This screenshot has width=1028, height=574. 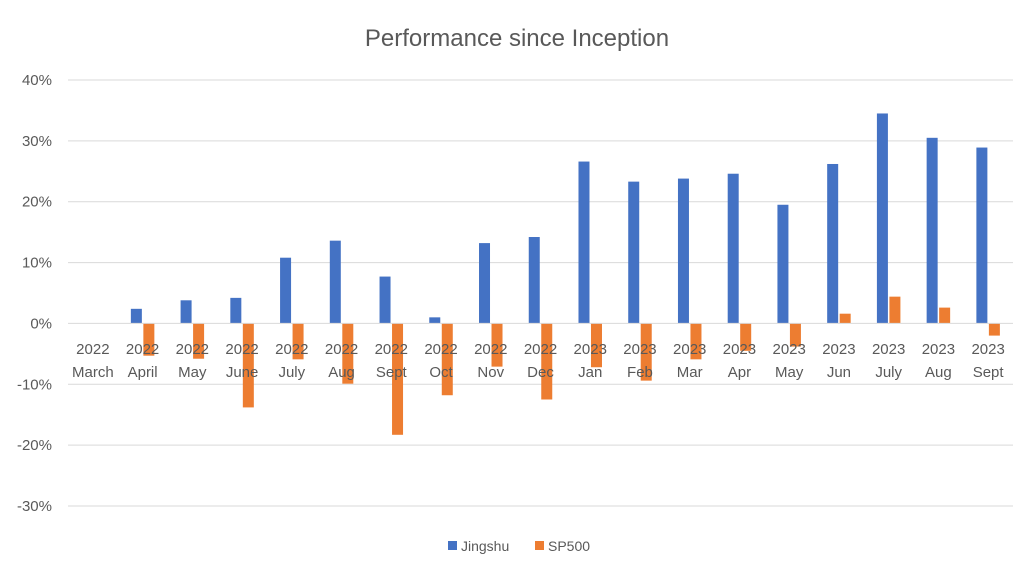 I want to click on bar-sp500-2023-mar, so click(x=696, y=341).